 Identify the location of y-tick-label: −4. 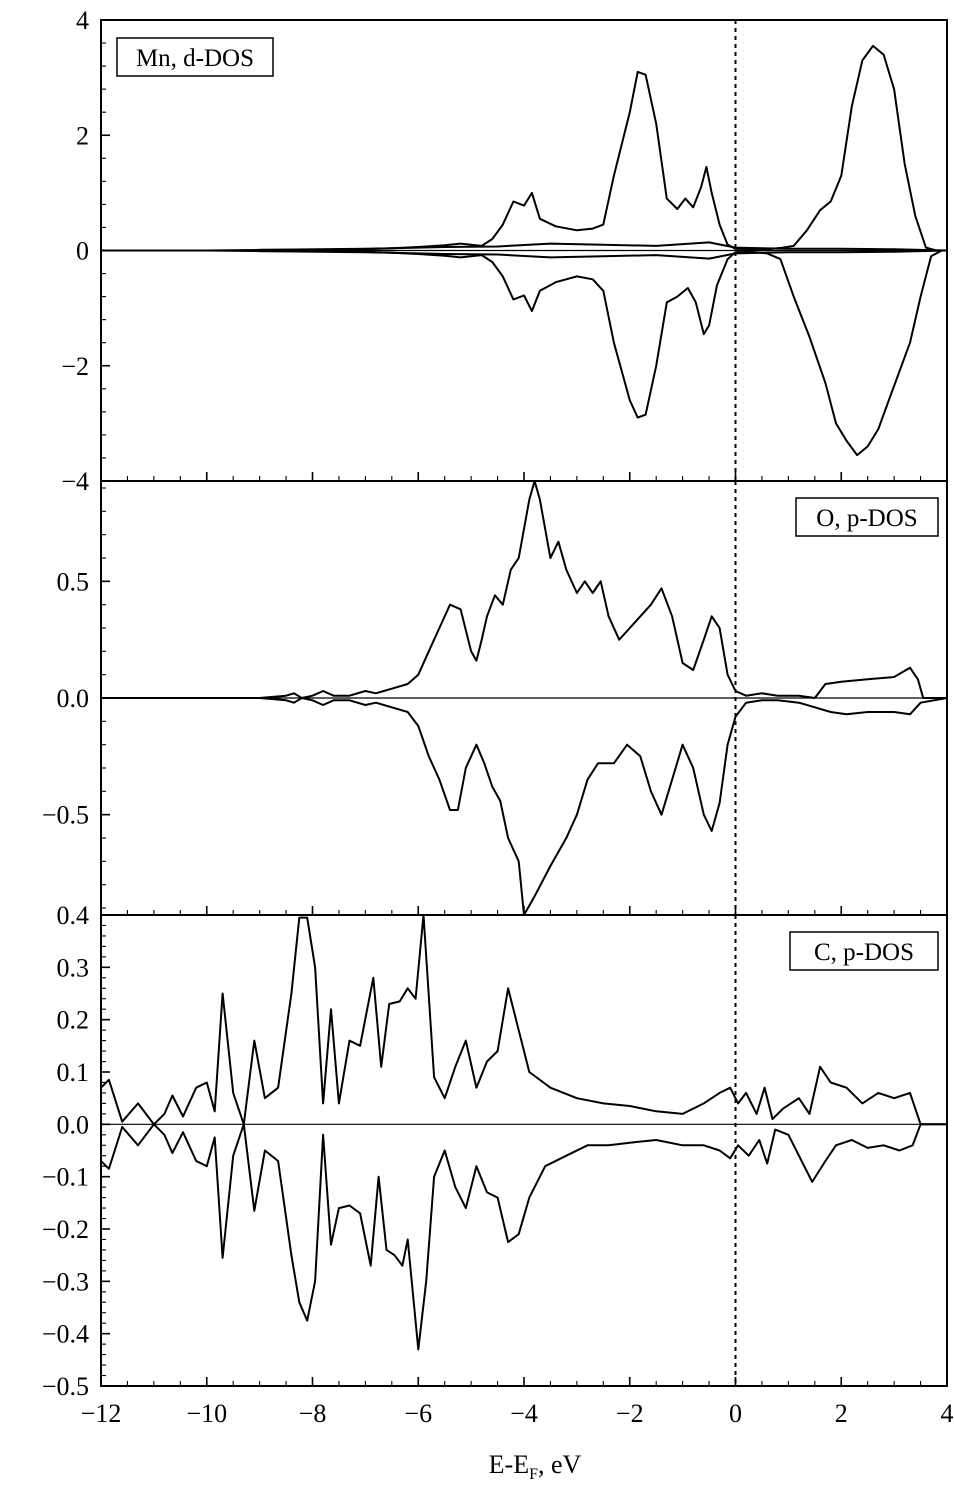
(75, 481).